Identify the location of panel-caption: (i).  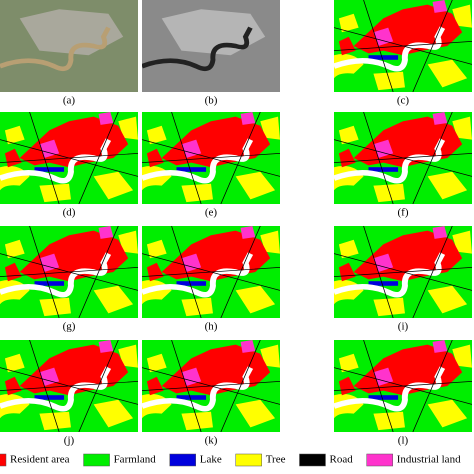
(403, 327).